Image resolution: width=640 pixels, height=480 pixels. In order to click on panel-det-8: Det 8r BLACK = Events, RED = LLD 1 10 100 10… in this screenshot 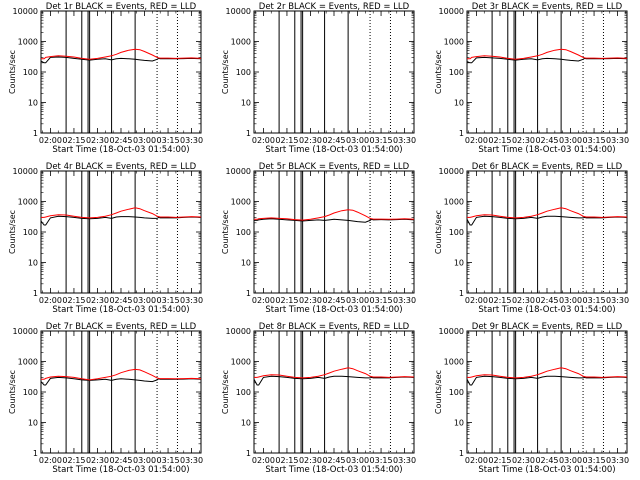, I will do `click(318, 398)`.